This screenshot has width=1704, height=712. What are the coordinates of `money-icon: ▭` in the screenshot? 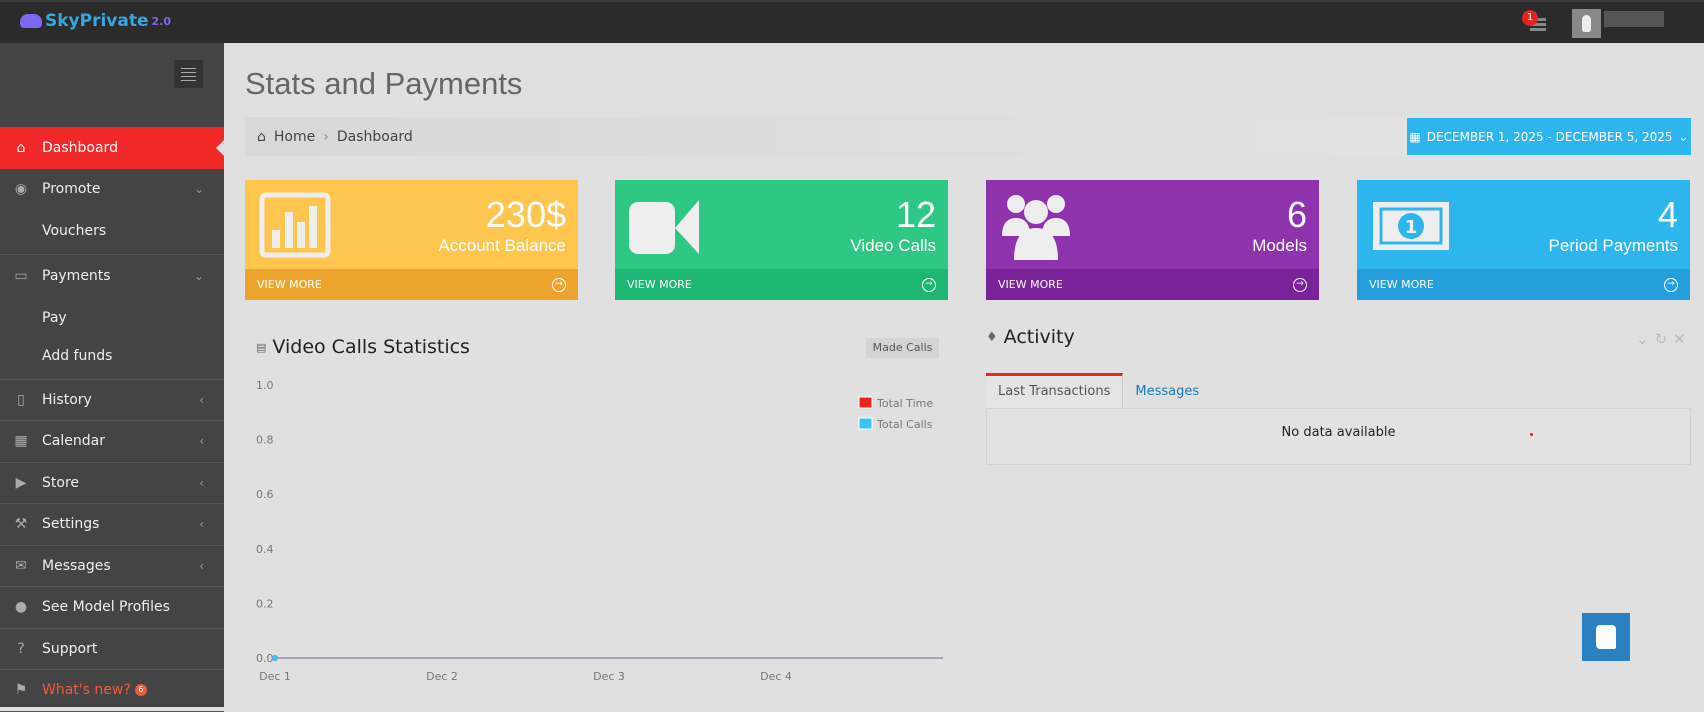 It's located at (21, 275).